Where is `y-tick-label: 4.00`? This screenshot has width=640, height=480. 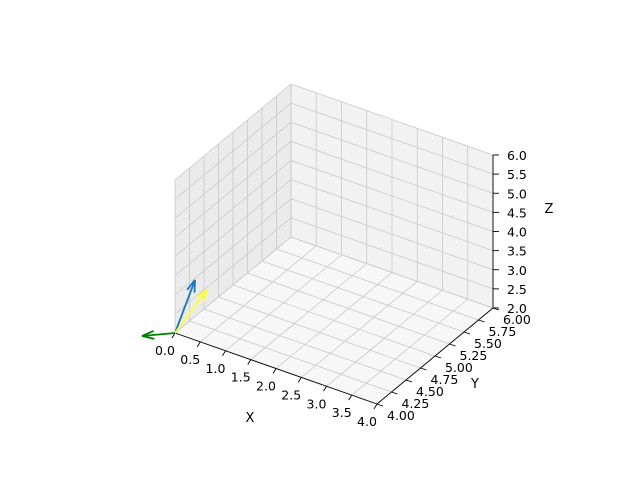
y-tick-label: 4.00 is located at coordinates (401, 415).